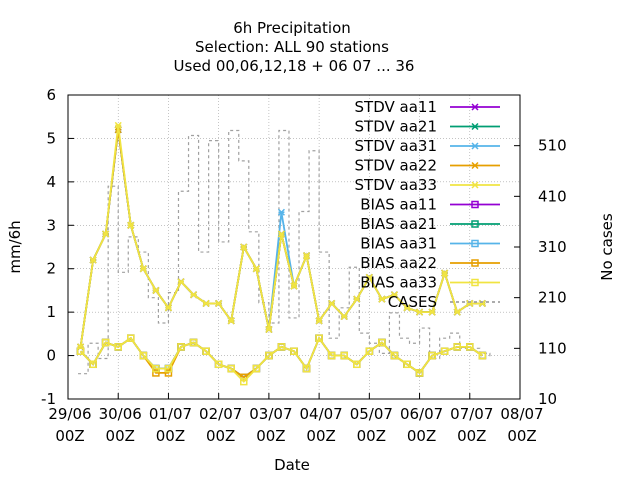  I want to click on x-tick-label-date: 07/07, so click(471, 414).